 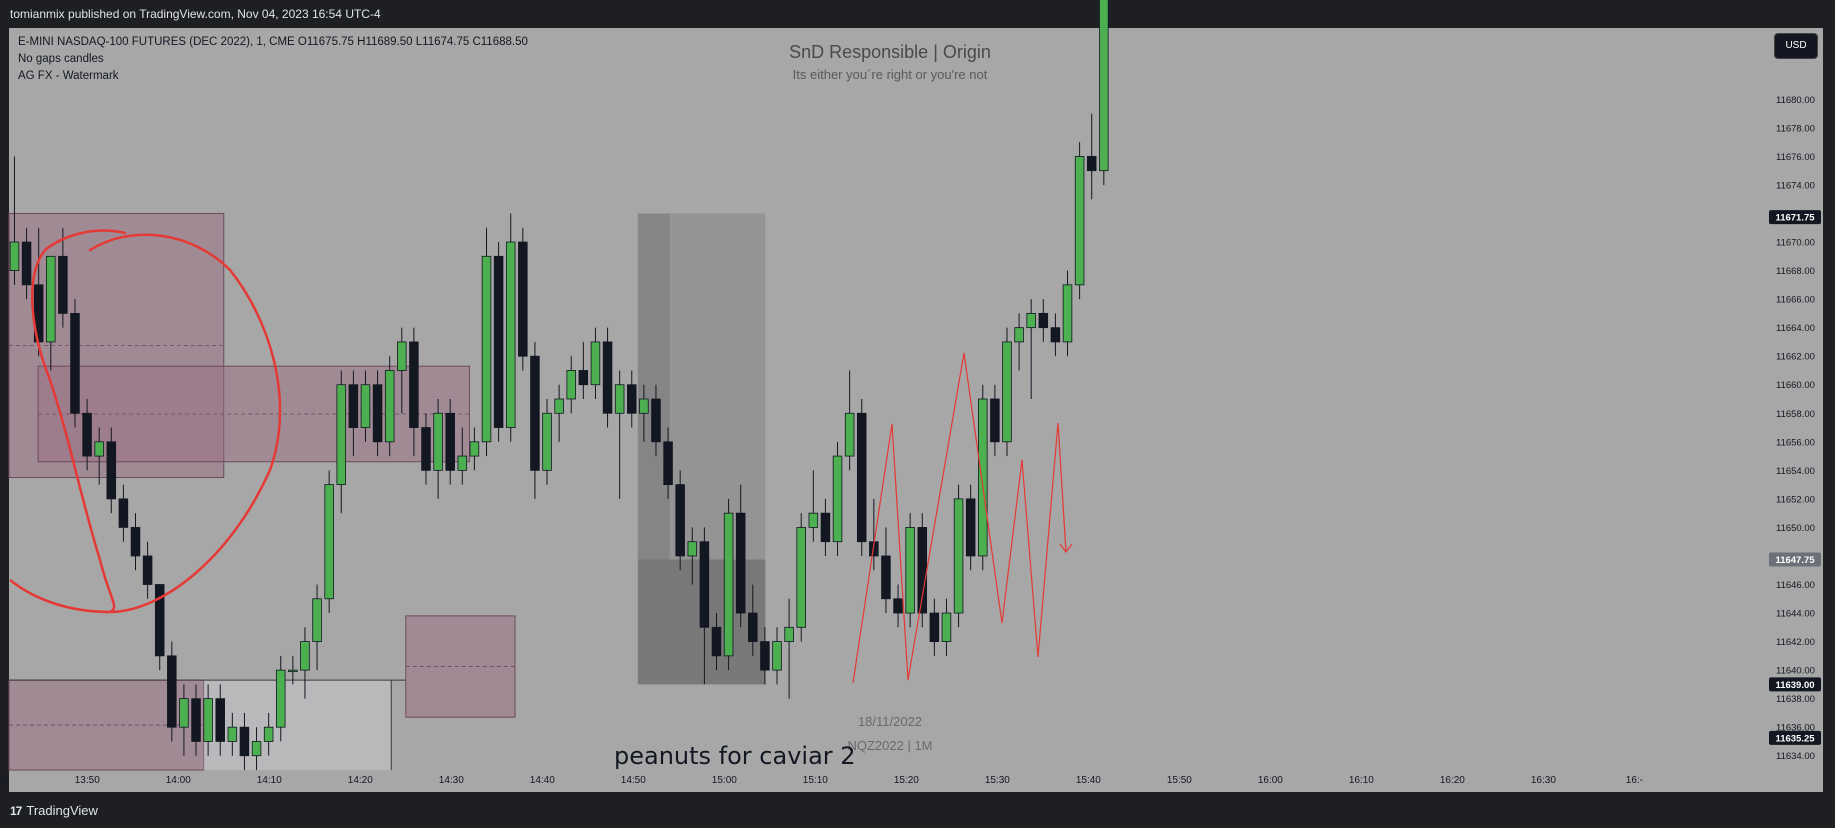 What do you see at coordinates (1795, 728) in the screenshot?
I see `price-tick-label: 11636.00` at bounding box center [1795, 728].